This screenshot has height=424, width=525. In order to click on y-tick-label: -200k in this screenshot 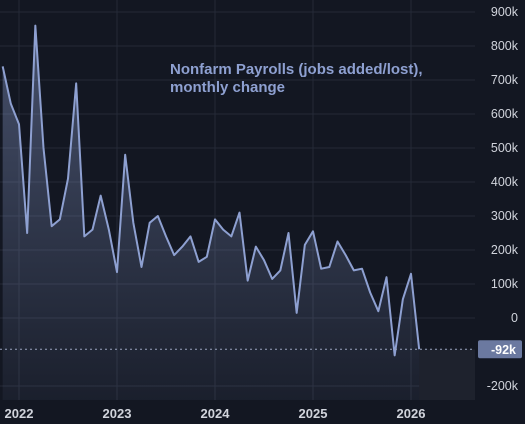, I will do `click(503, 386)`.